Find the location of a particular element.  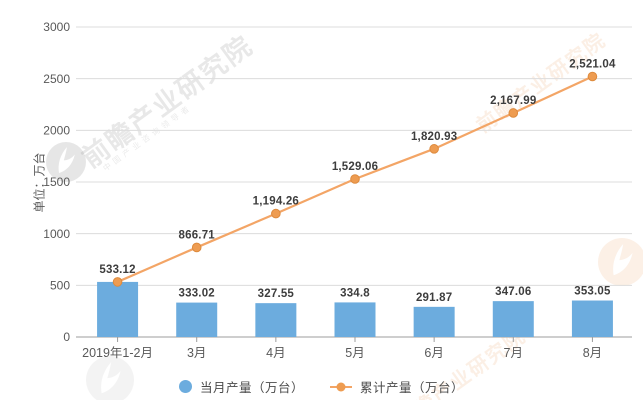

bar-2019年1-2月 is located at coordinates (118, 309).